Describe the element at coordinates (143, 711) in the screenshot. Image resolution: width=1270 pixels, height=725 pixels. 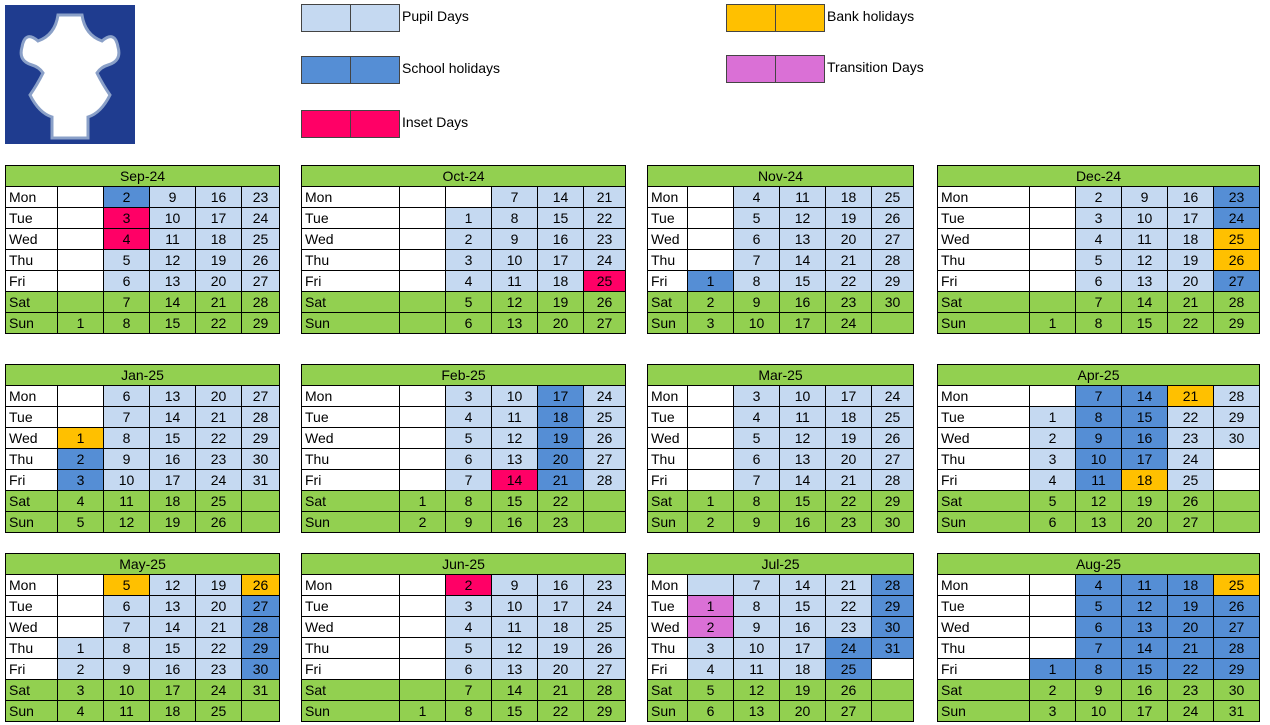
I see `week-row: Sun 4 11 18 25` at that location.